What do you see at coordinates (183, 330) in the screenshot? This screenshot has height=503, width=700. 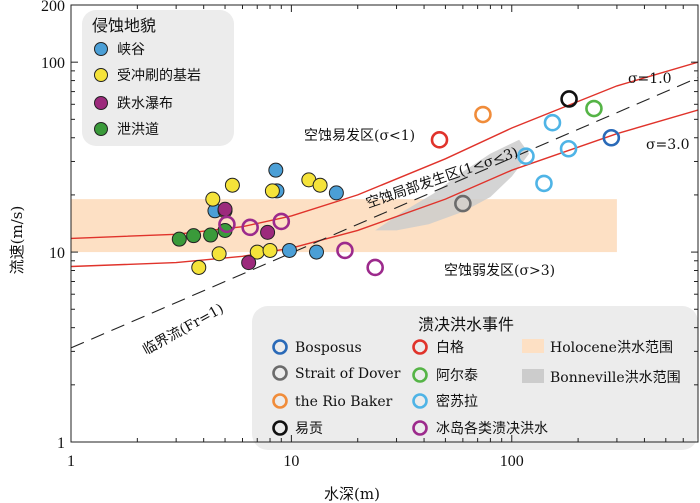 I see `critical-flow-label: 临界流(Fr=1)` at bounding box center [183, 330].